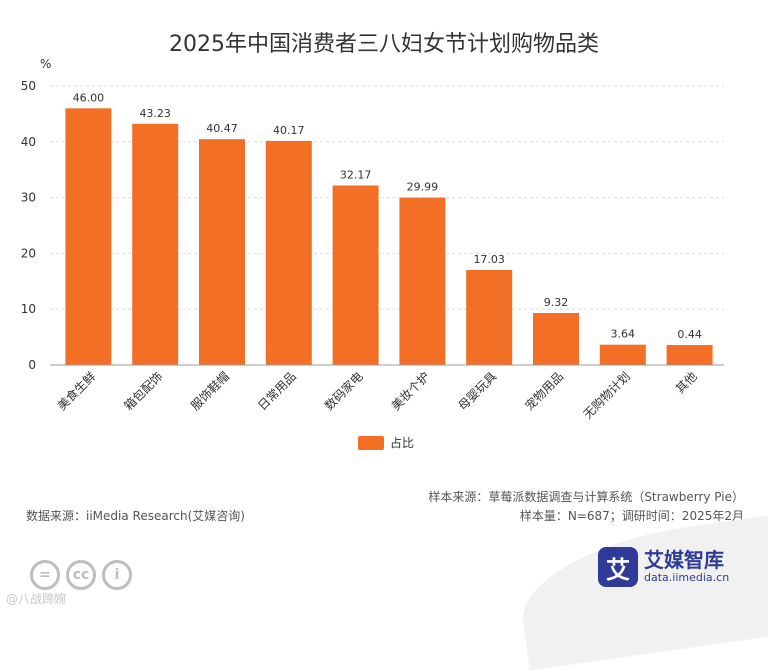  Describe the element at coordinates (618, 567) in the screenshot. I see `brand-logo-icon: 艾` at that location.